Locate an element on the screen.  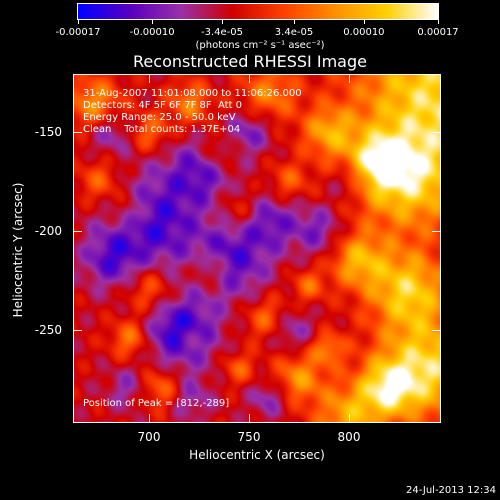
x-tick-label: 700 is located at coordinates (149, 437).